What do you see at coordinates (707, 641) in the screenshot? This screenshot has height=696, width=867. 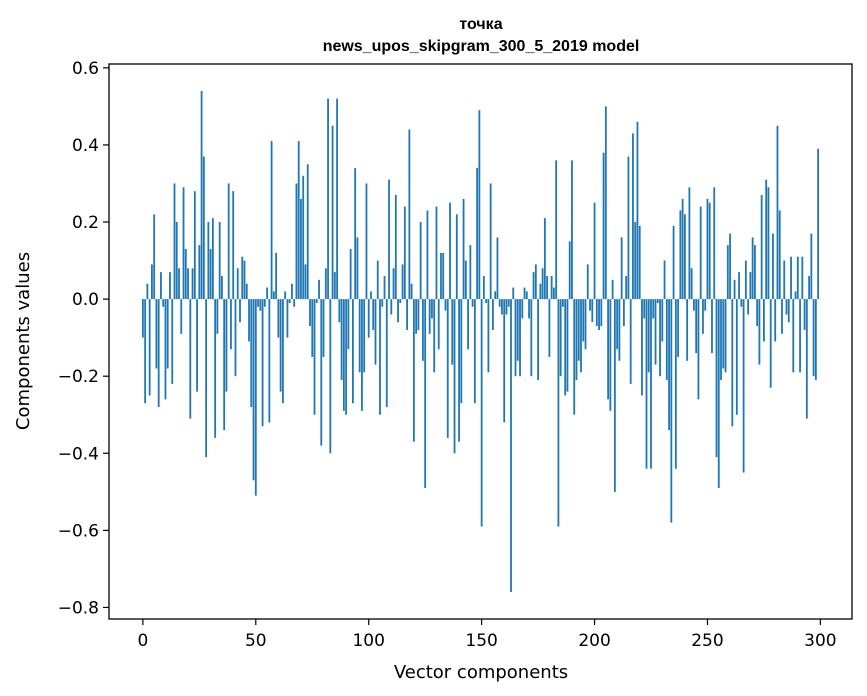 I see `x-tick-label: 250` at bounding box center [707, 641].